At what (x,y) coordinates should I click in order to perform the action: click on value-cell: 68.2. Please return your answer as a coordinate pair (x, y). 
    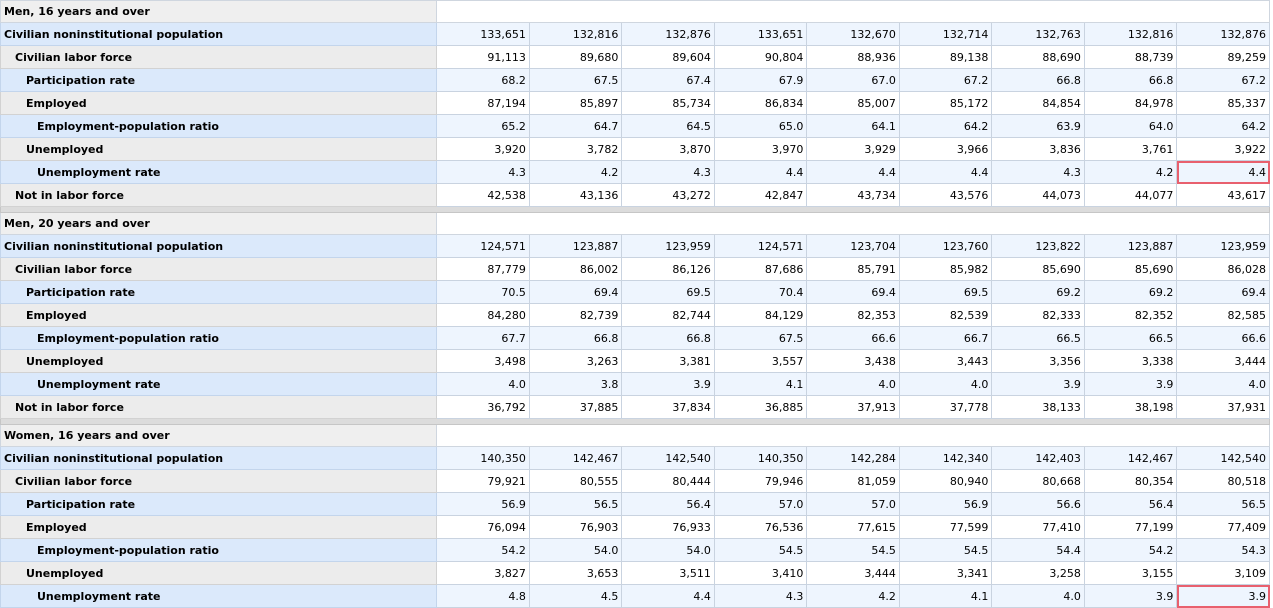
    Looking at the image, I should click on (483, 80).